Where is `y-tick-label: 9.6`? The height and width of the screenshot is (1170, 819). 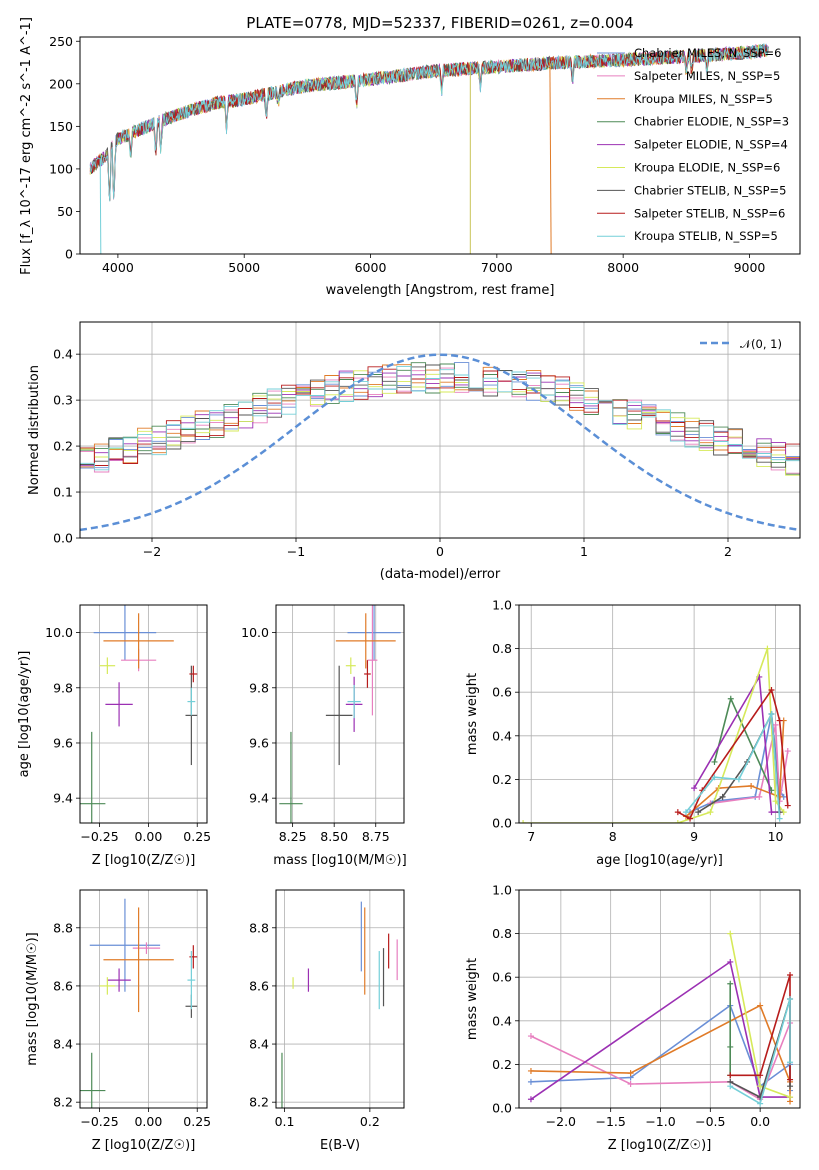
y-tick-label: 9.6 is located at coordinates (63, 742).